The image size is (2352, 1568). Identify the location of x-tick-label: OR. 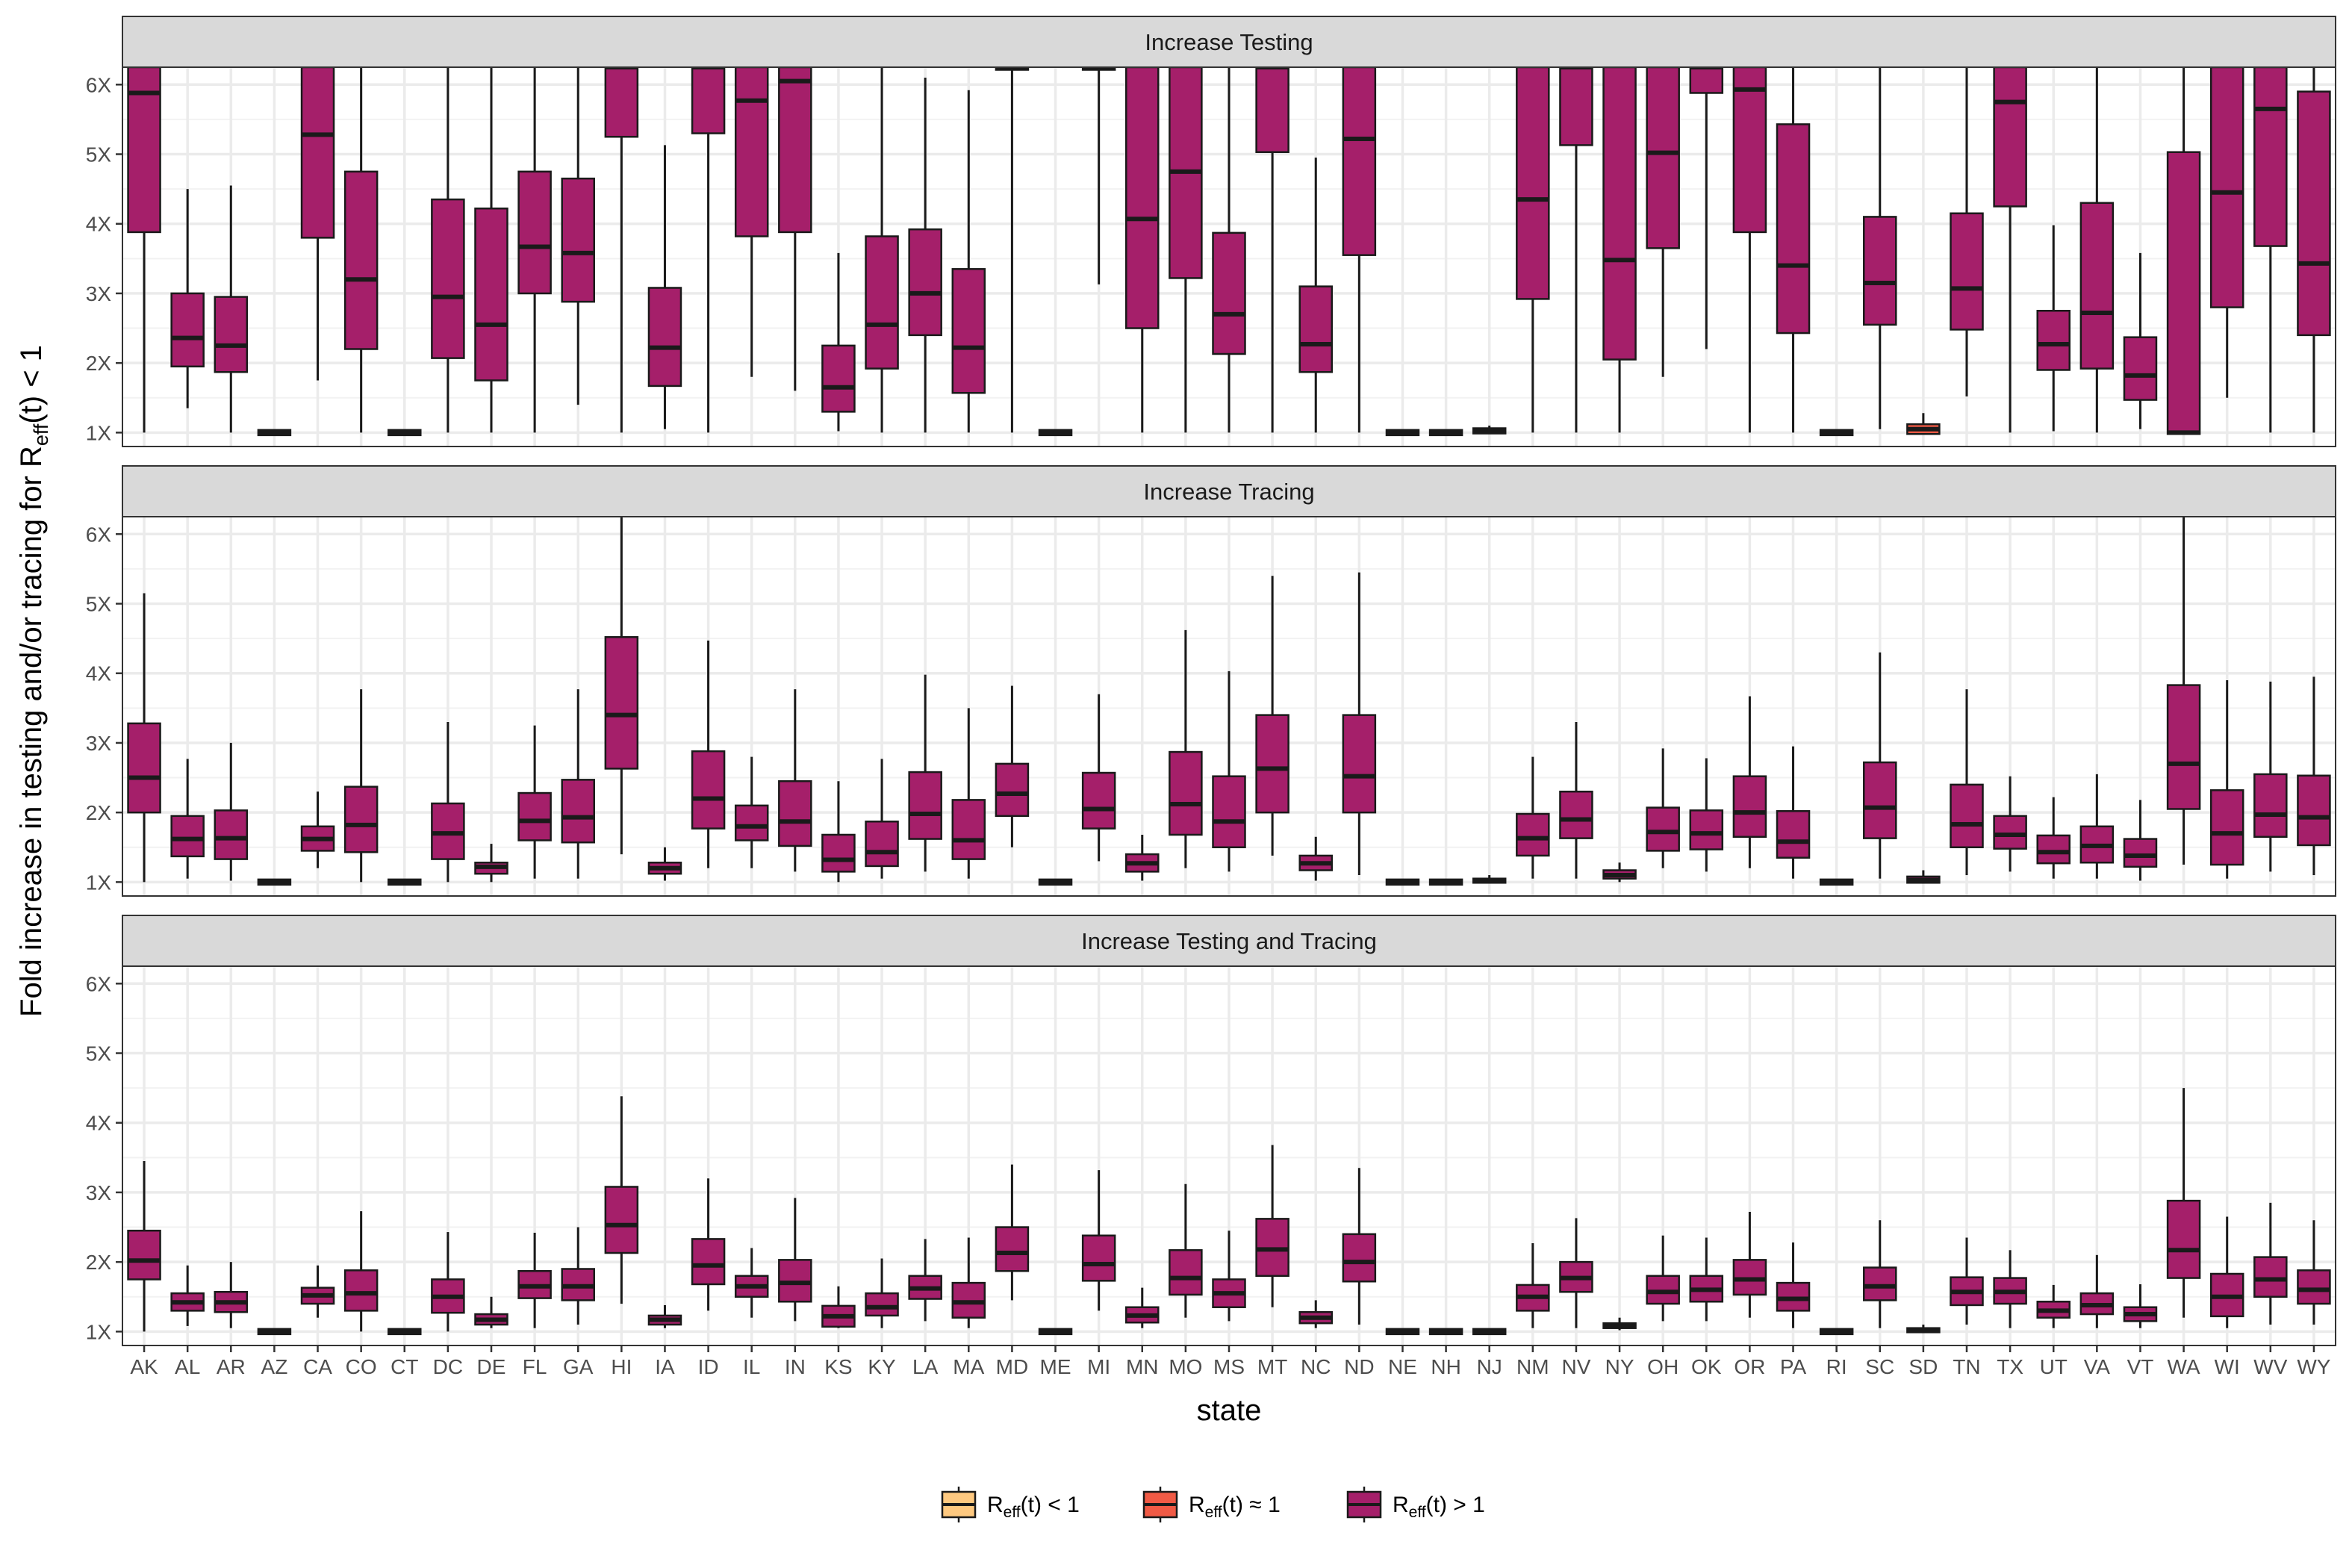
(1749, 1366).